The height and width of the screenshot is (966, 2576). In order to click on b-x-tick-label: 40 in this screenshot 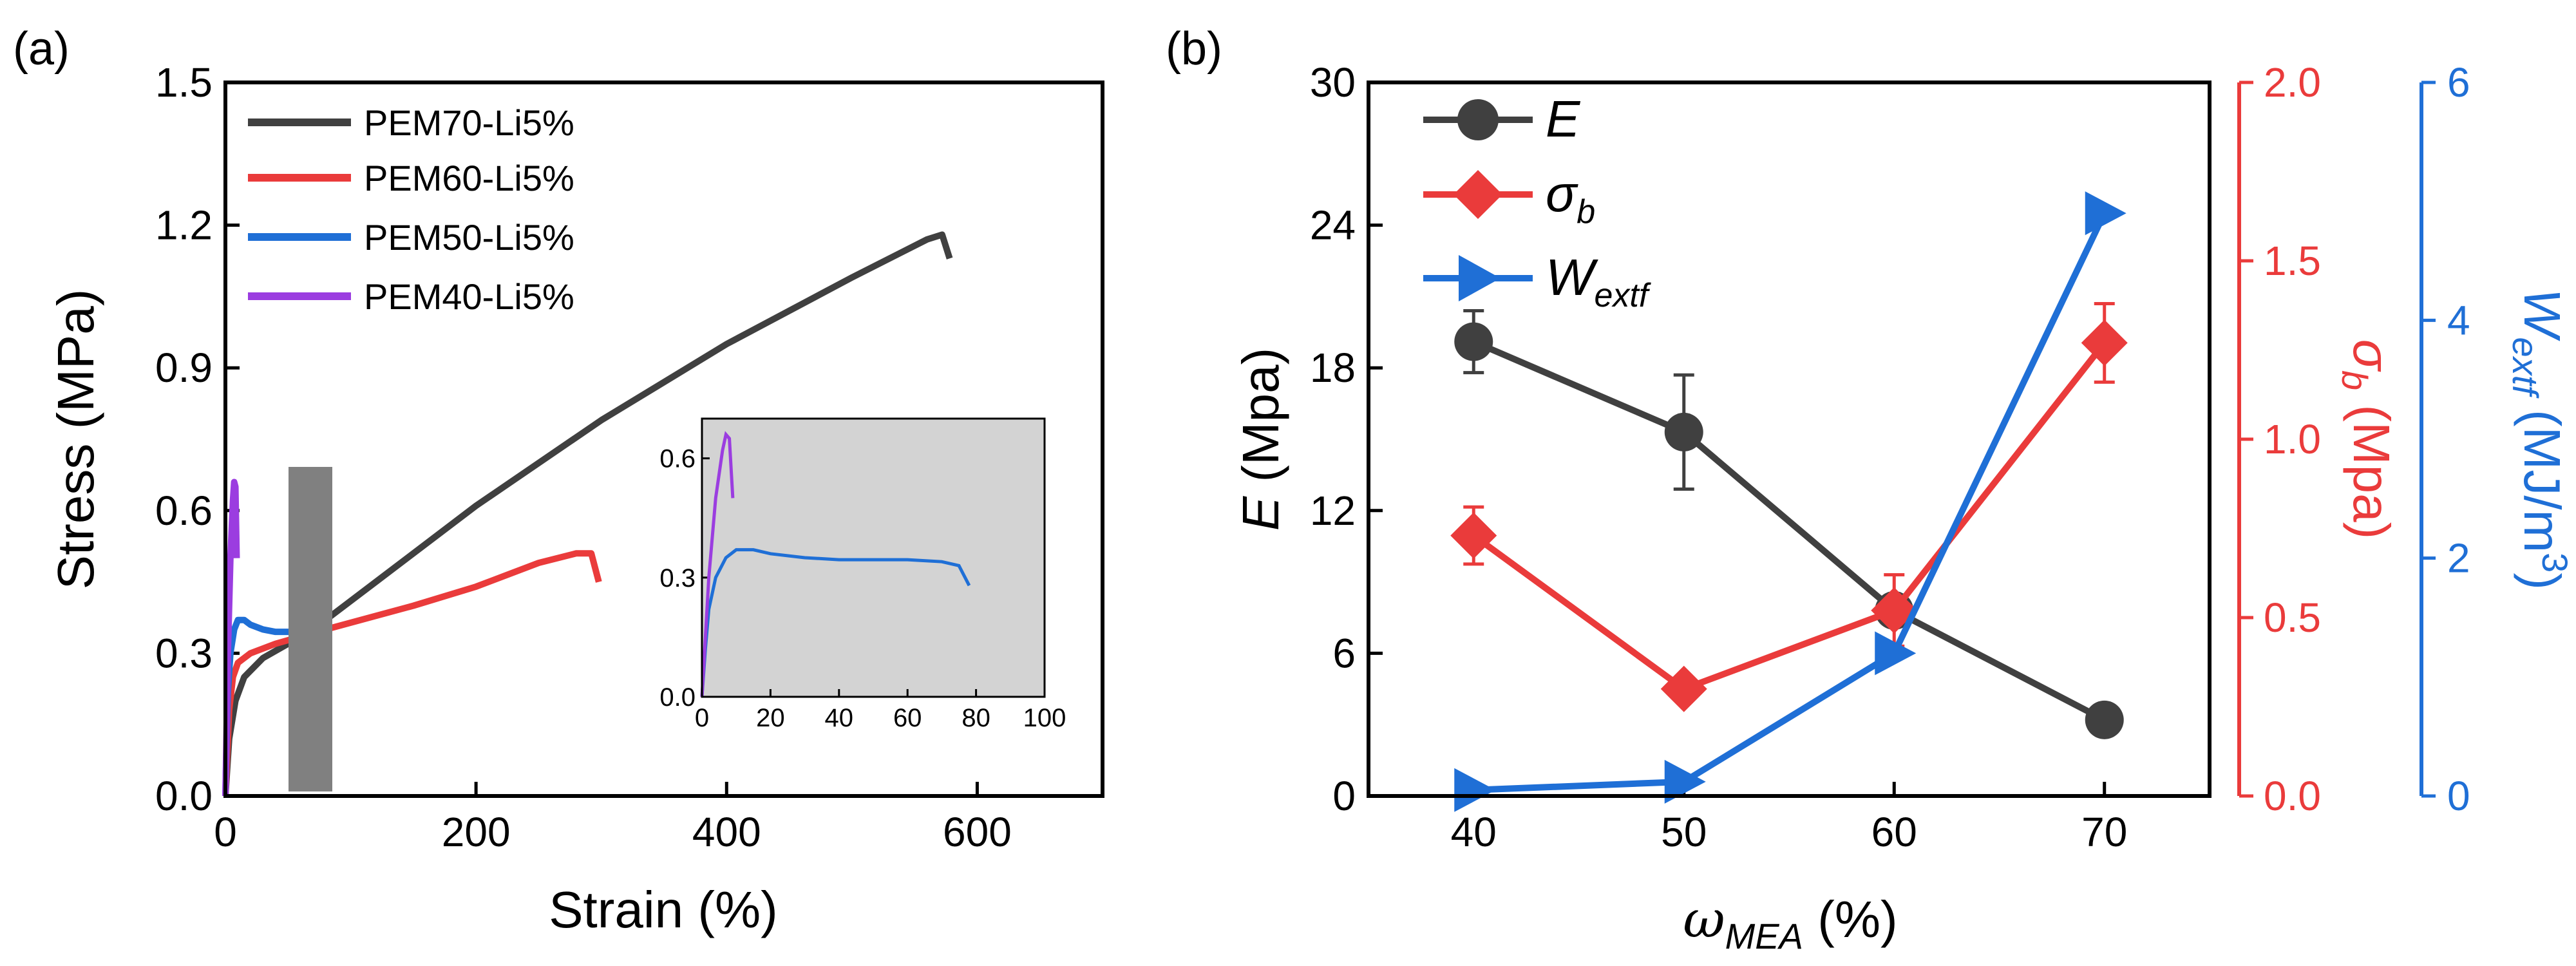, I will do `click(1474, 832)`.